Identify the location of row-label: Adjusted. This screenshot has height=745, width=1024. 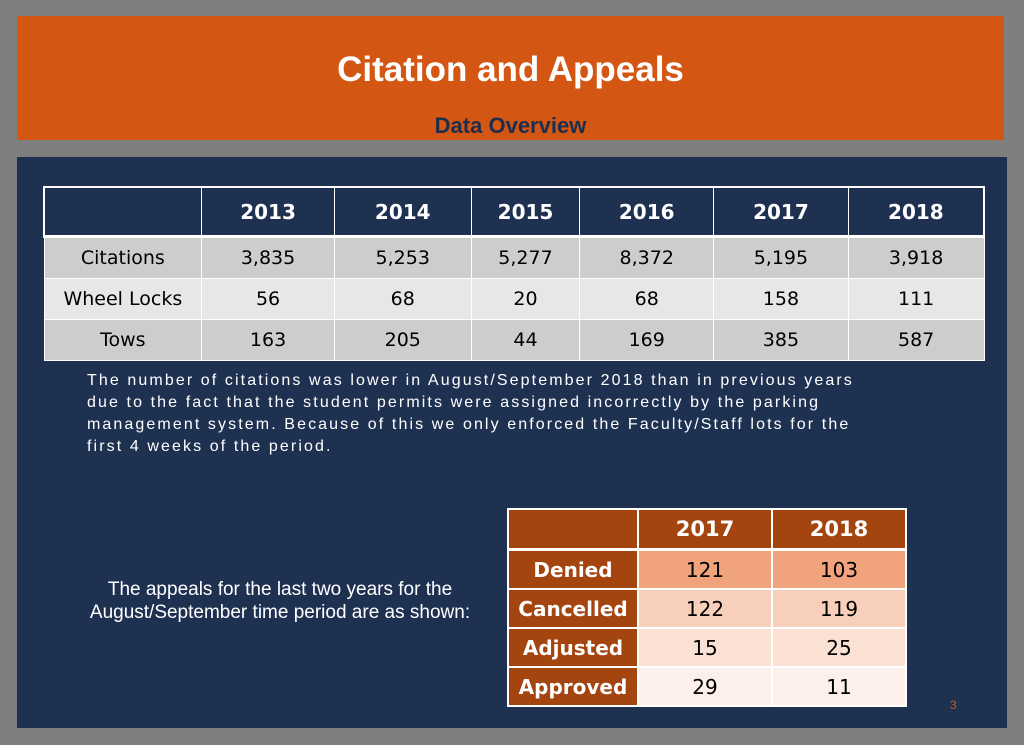
(573, 647).